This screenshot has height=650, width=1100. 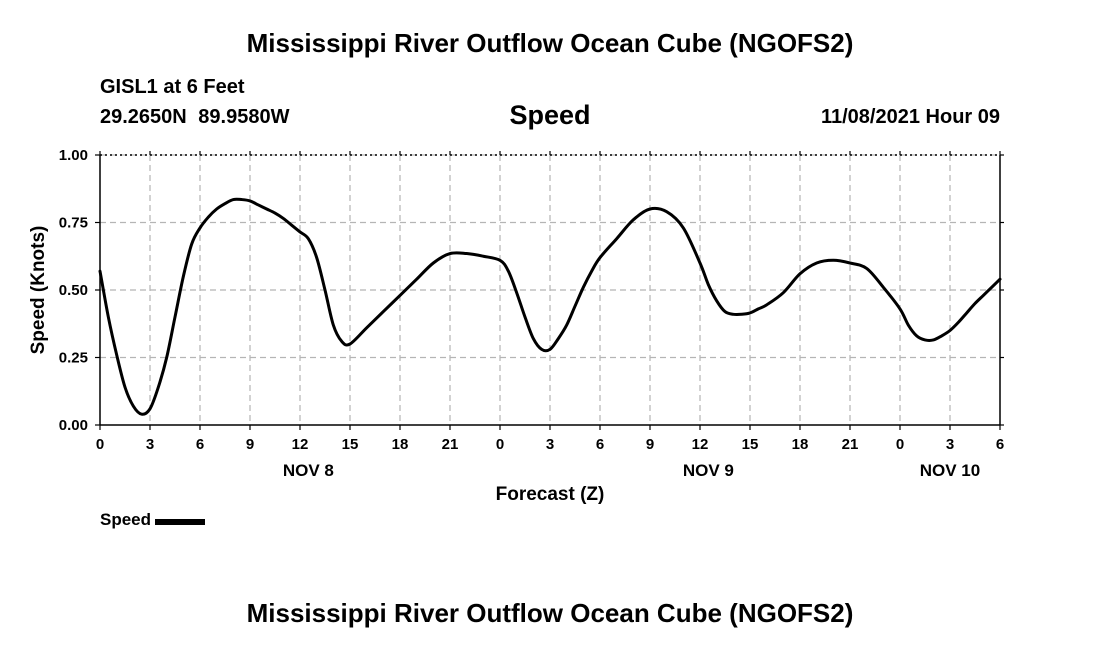 What do you see at coordinates (910, 117) in the screenshot?
I see `forecast-datetime: 11/08/2021 Hour 09` at bounding box center [910, 117].